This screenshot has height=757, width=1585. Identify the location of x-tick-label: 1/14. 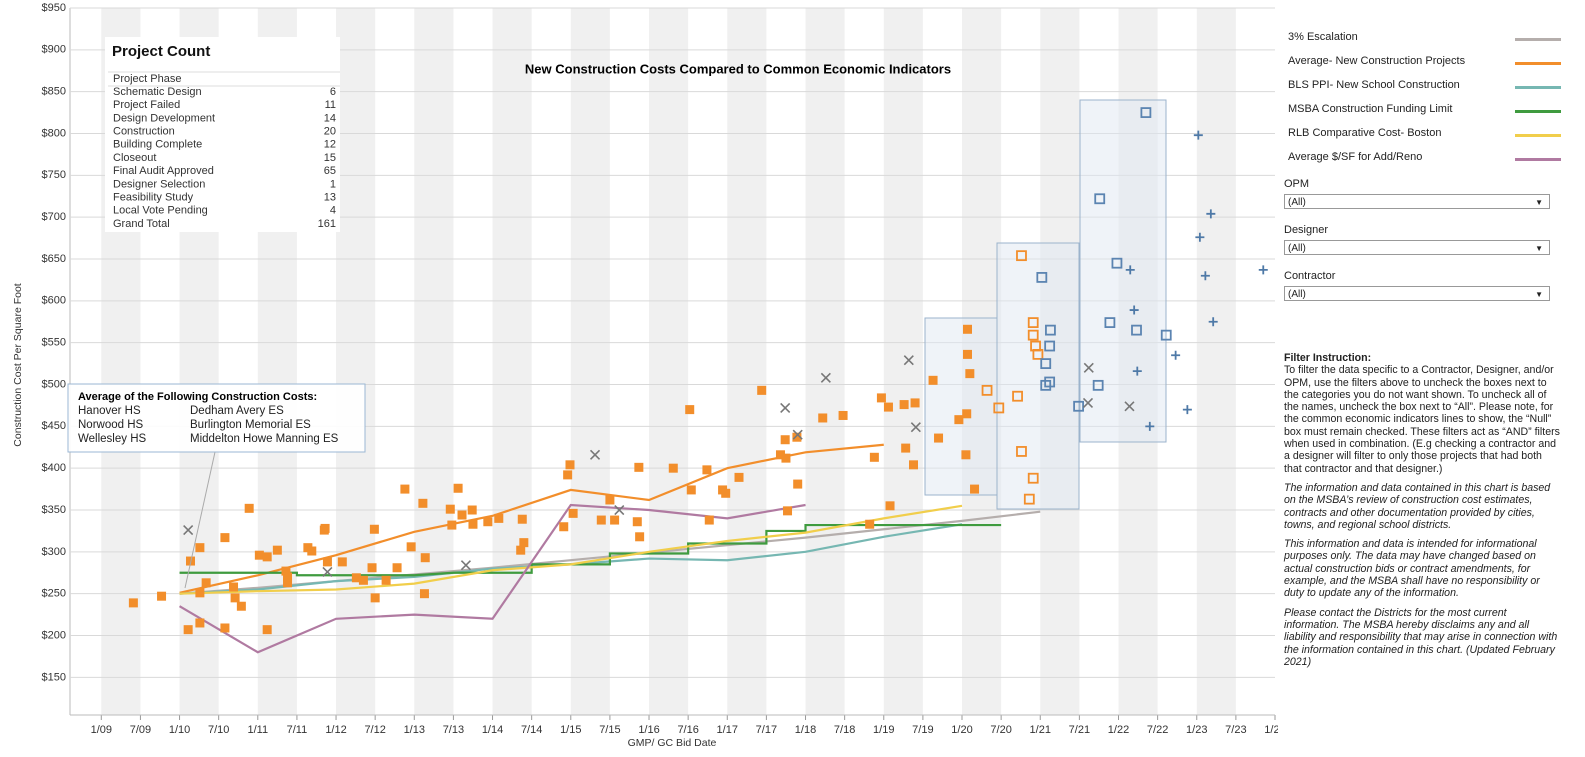
(492, 730).